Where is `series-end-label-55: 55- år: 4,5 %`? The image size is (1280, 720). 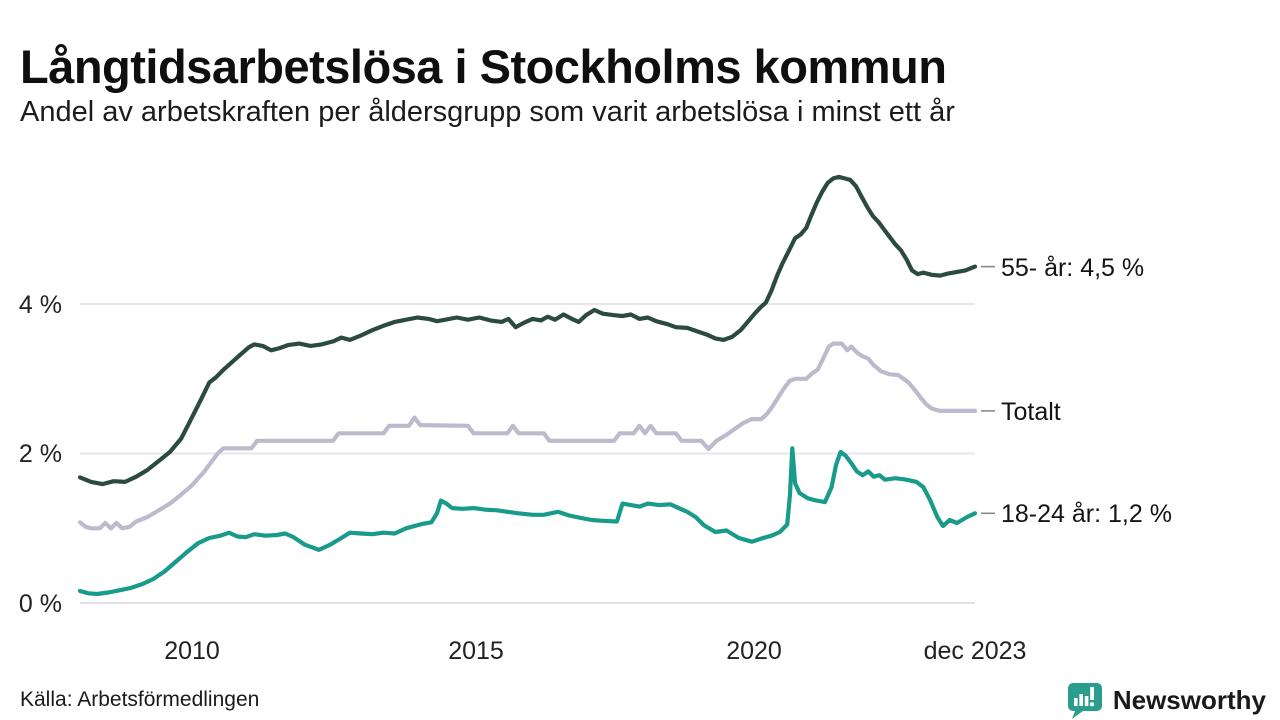 series-end-label-55: 55- år: 4,5 % is located at coordinates (1072, 268).